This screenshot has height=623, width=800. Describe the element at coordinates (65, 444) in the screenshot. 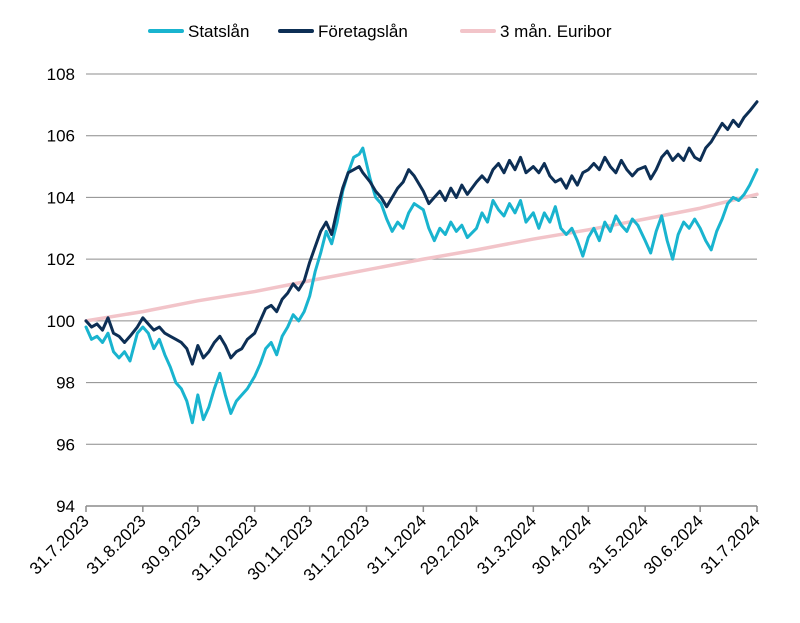

I see `y-tick-label: 96` at that location.